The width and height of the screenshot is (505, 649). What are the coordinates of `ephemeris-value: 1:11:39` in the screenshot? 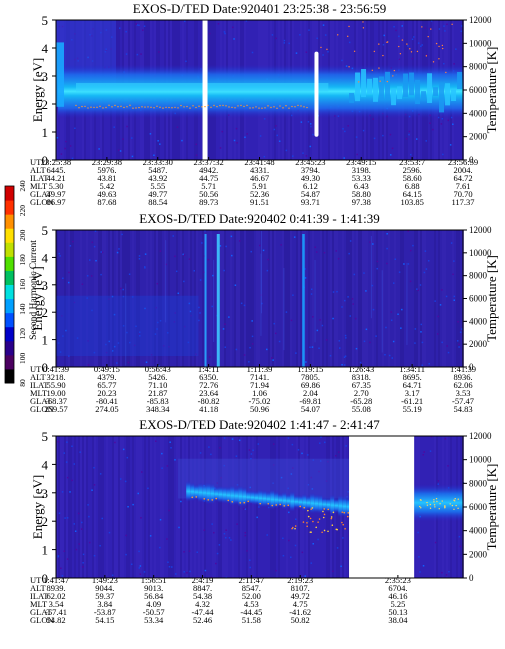 It's located at (260, 369).